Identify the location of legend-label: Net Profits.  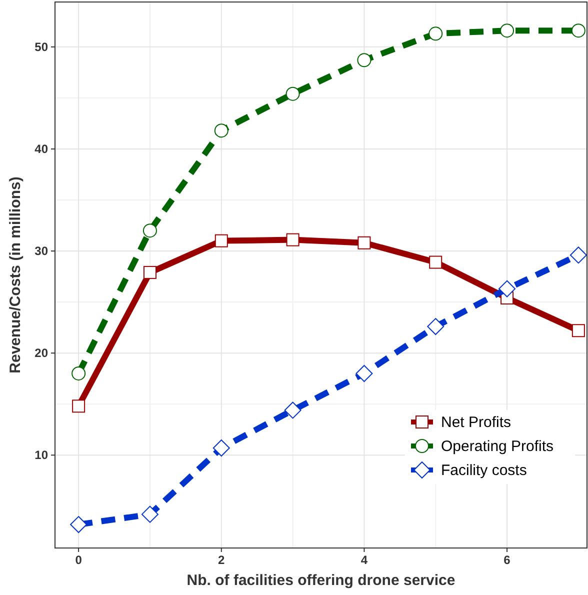
(476, 422).